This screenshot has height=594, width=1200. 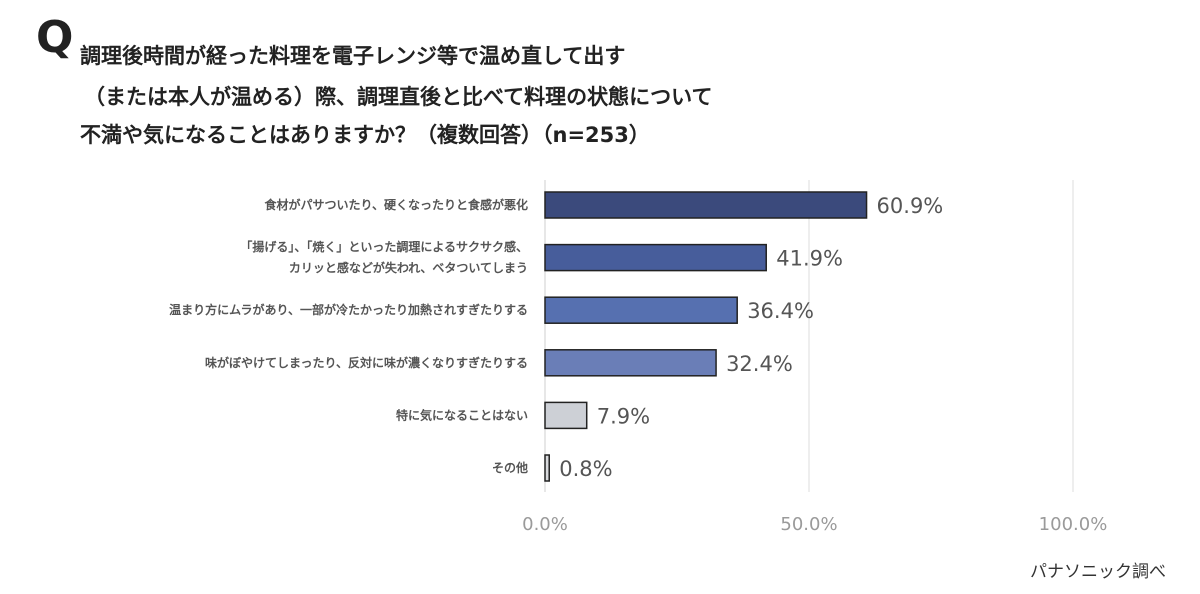 What do you see at coordinates (545, 524) in the screenshot?
I see `x-tick-label: 0.0%` at bounding box center [545, 524].